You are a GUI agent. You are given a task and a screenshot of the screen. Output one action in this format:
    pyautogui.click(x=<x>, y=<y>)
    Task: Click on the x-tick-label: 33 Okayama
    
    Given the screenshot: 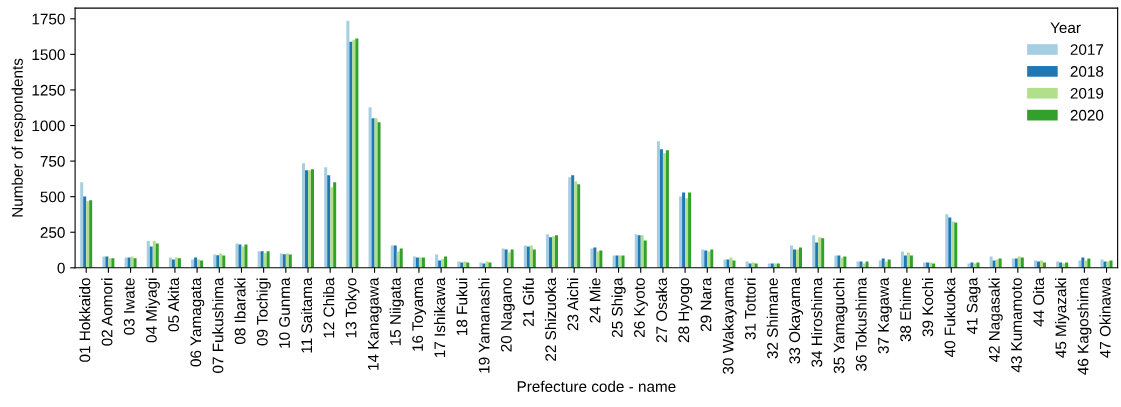 What is the action you would take?
    pyautogui.click(x=796, y=320)
    